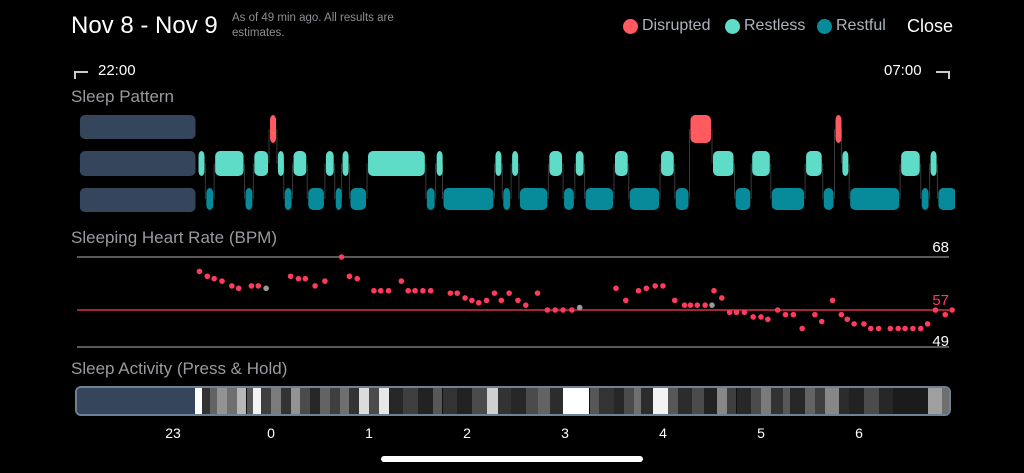  I want to click on legend-restful: Restful, so click(851, 26).